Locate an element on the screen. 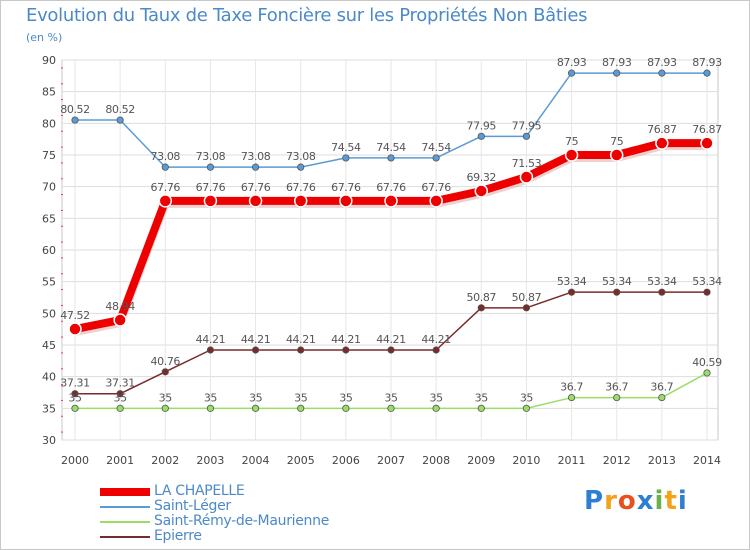  x-tick-label: 2010 is located at coordinates (526, 460).